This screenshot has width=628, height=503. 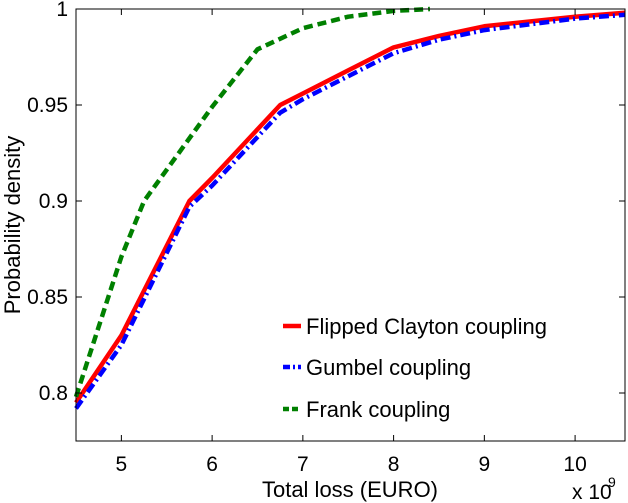 What do you see at coordinates (394, 464) in the screenshot?
I see `x-tick-label: 8` at bounding box center [394, 464].